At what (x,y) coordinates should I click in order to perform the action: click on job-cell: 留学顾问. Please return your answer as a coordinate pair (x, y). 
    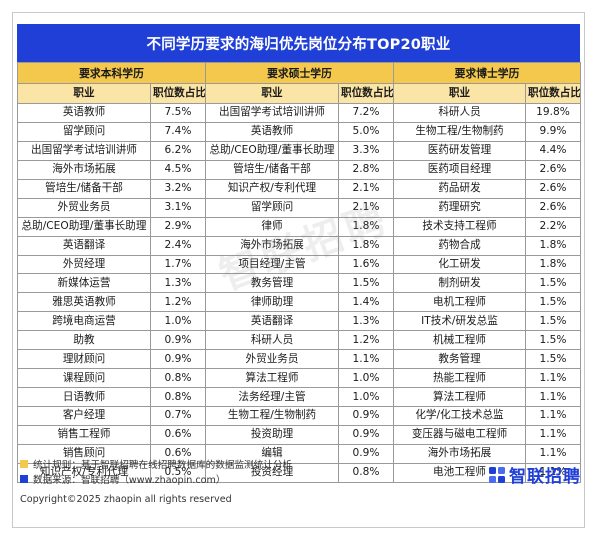
    Looking at the image, I should click on (84, 131).